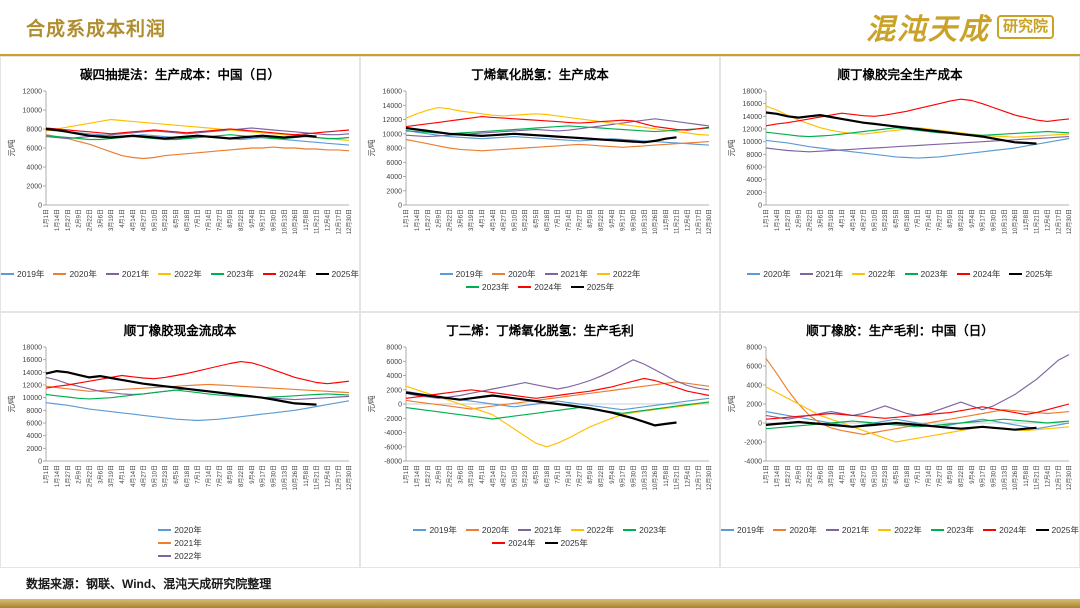  I want to click on legend-item: 2019年, so click(742, 530).